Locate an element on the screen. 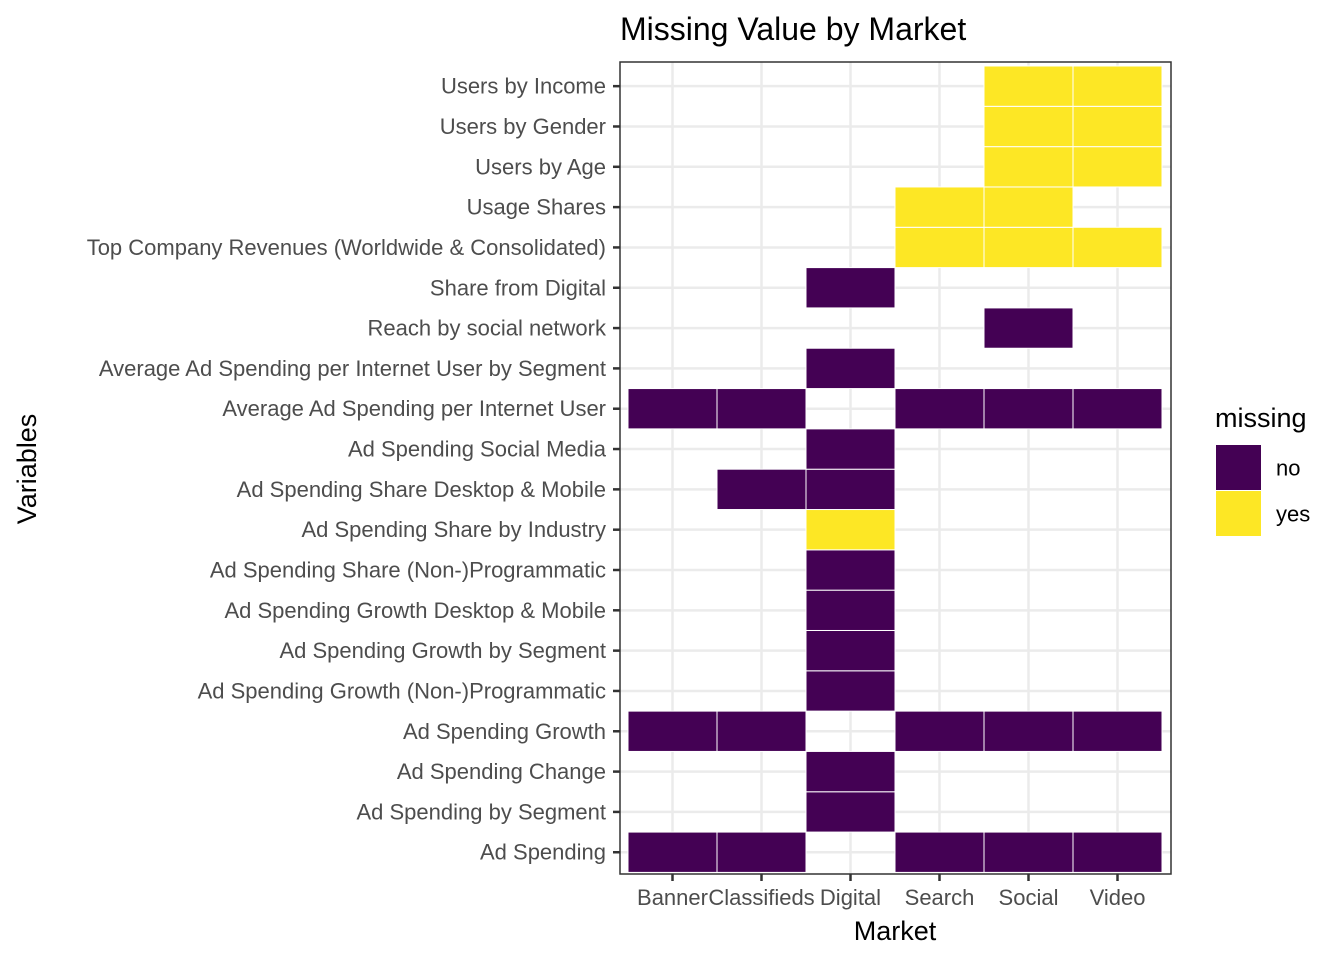  tile-video-users-by-age is located at coordinates (1117, 167).